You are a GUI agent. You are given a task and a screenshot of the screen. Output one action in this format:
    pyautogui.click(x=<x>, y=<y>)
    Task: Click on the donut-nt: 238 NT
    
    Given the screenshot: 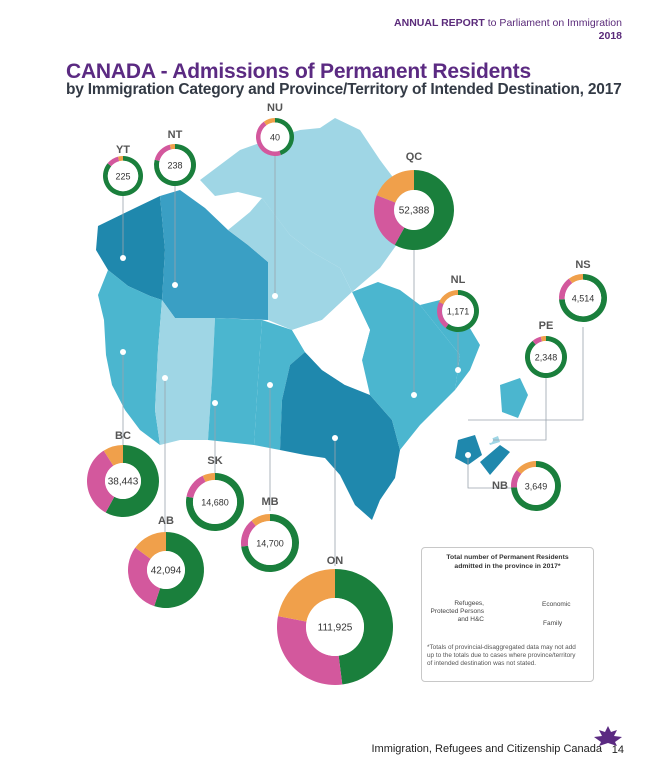 What is the action you would take?
    pyautogui.click(x=175, y=157)
    